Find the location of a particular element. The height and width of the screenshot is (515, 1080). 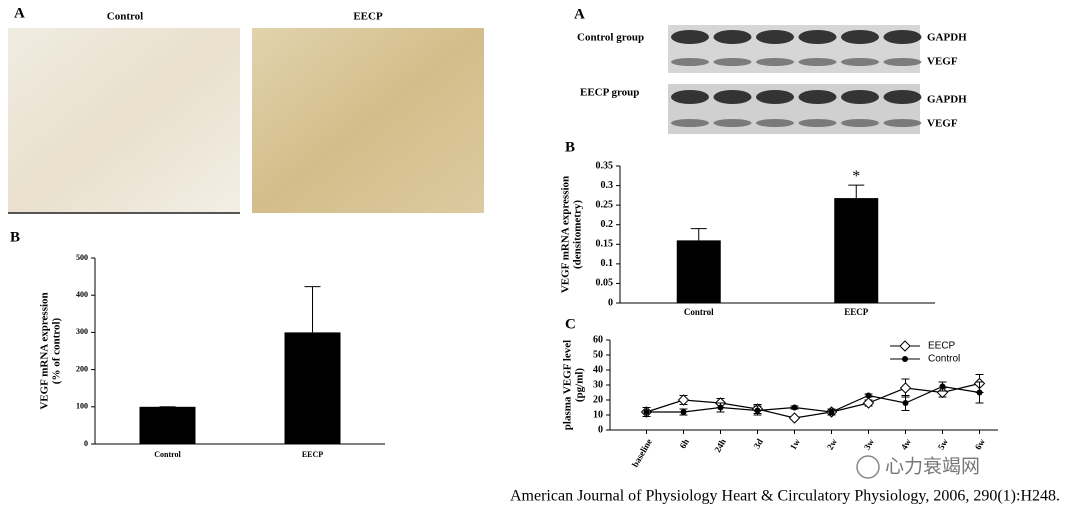

legend-label: Control is located at coordinates (944, 359).